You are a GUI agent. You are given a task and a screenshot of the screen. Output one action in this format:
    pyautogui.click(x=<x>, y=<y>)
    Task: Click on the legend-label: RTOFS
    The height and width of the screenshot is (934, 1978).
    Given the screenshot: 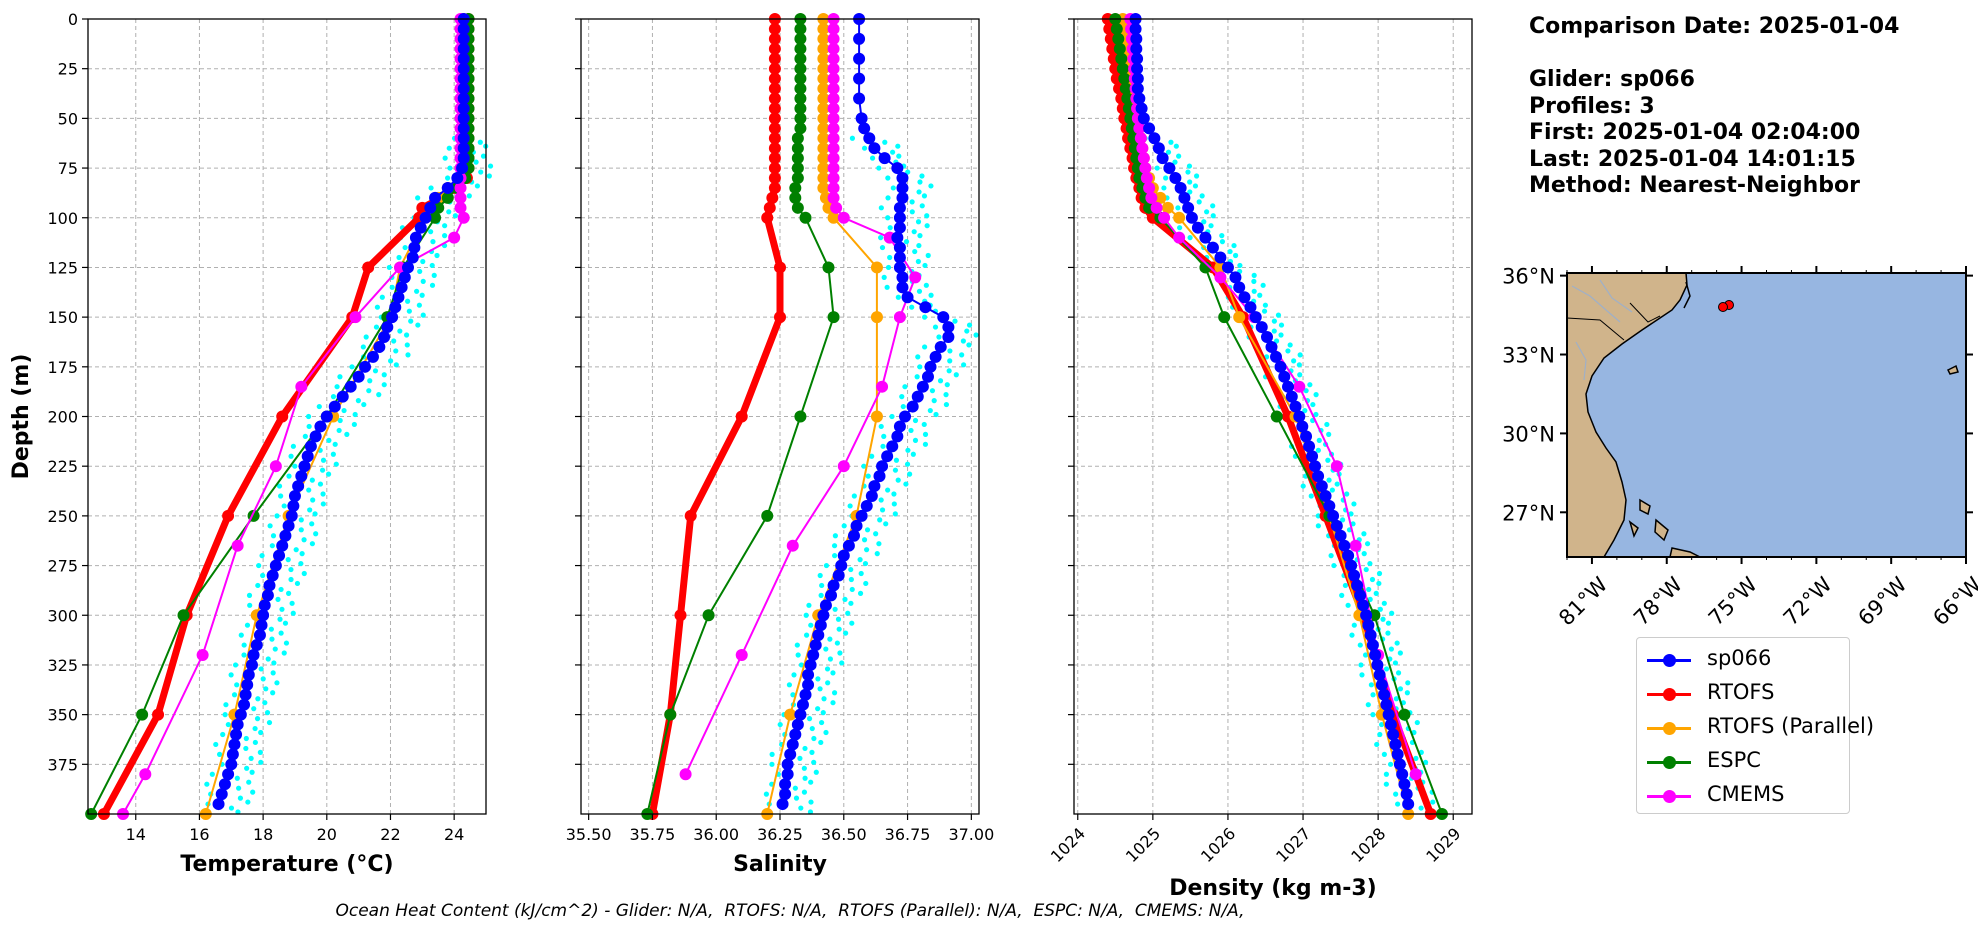 What is the action you would take?
    pyautogui.click(x=1741, y=692)
    